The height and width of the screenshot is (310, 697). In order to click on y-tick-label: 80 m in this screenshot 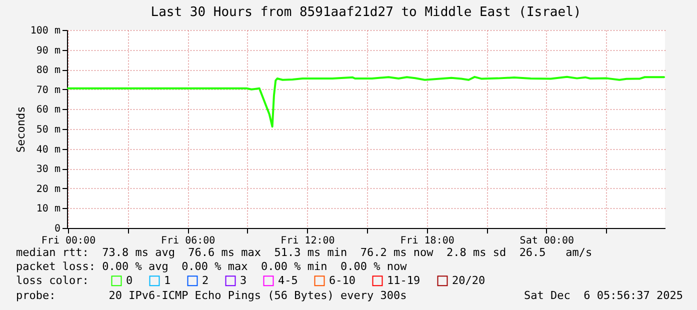, I will do `click(48, 70)`.